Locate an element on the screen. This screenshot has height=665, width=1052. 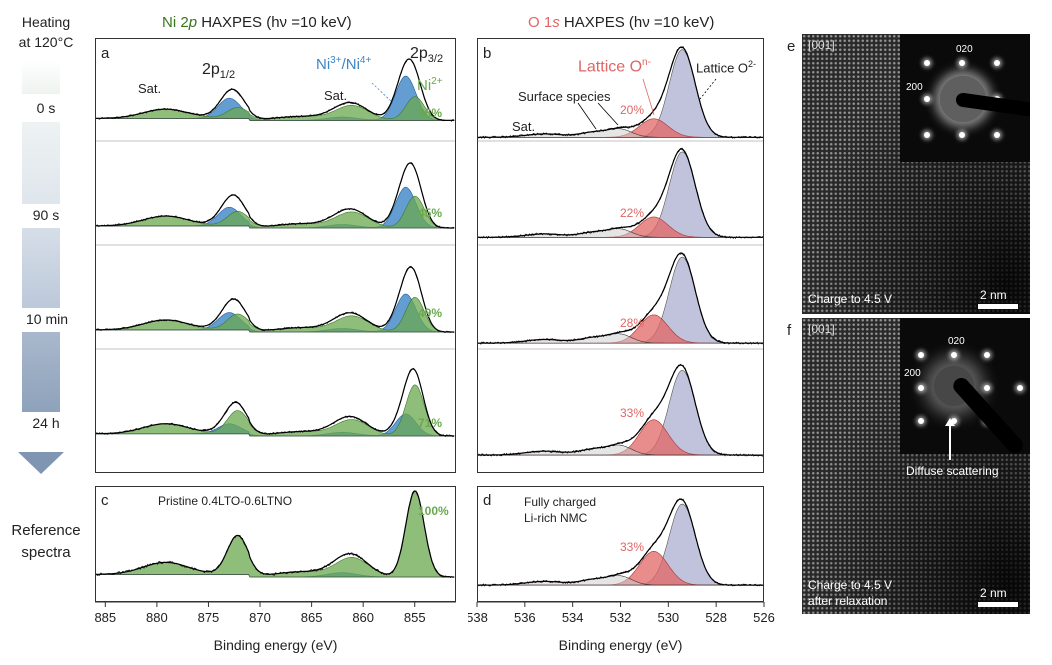
ni34-label: Ni3+/Ni4+ is located at coordinates (343, 64).